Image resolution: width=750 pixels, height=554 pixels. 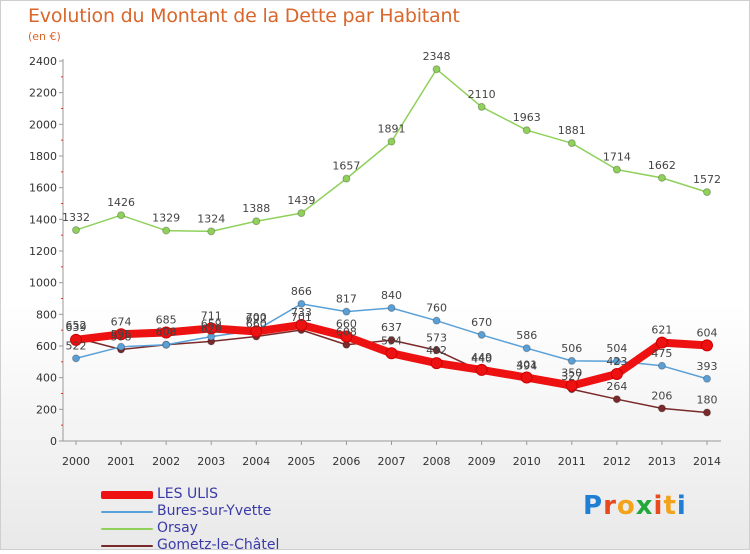 What do you see at coordinates (346, 299) in the screenshot?
I see `data-label-1: 817` at bounding box center [346, 299].